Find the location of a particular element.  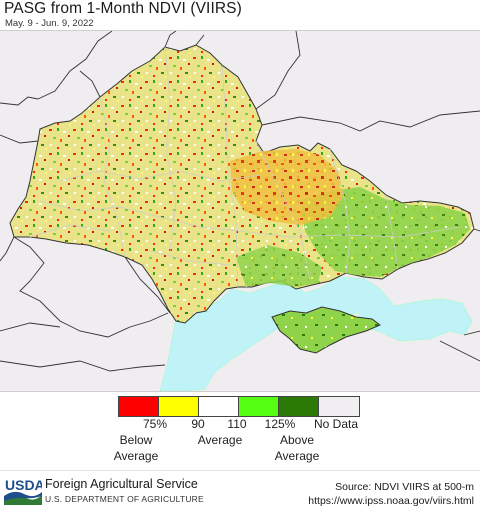

legend-tick-125: 125% is located at coordinates (280, 424).